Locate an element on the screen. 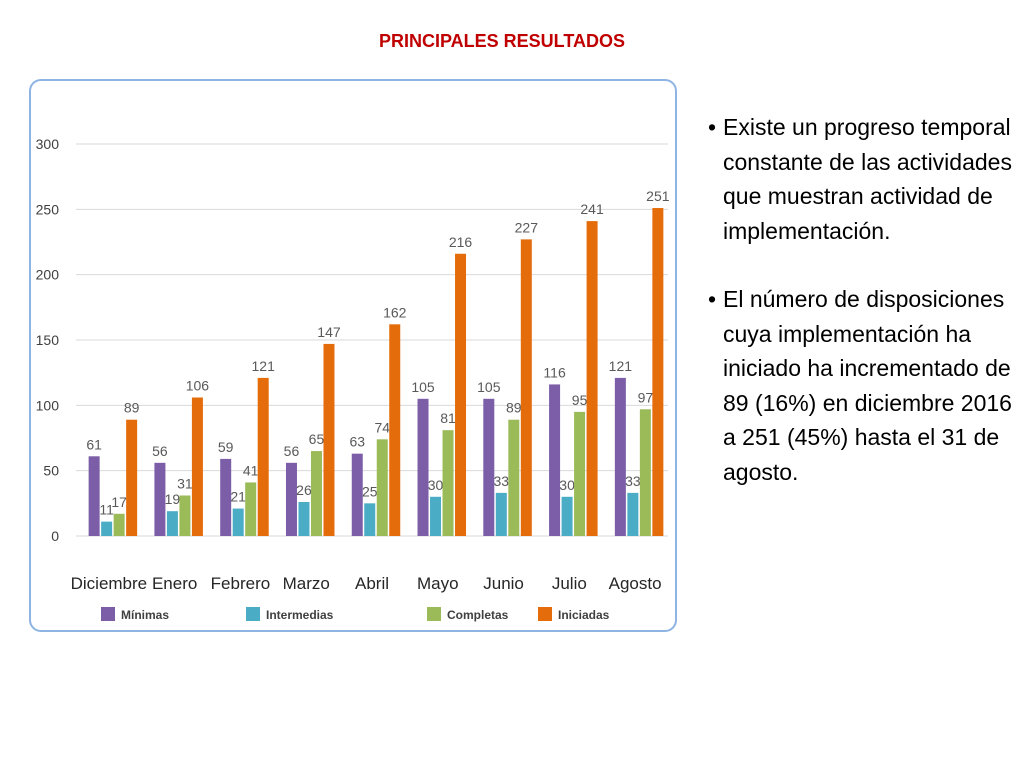 The width and height of the screenshot is (1024, 768). data-label: 41 is located at coordinates (251, 470).